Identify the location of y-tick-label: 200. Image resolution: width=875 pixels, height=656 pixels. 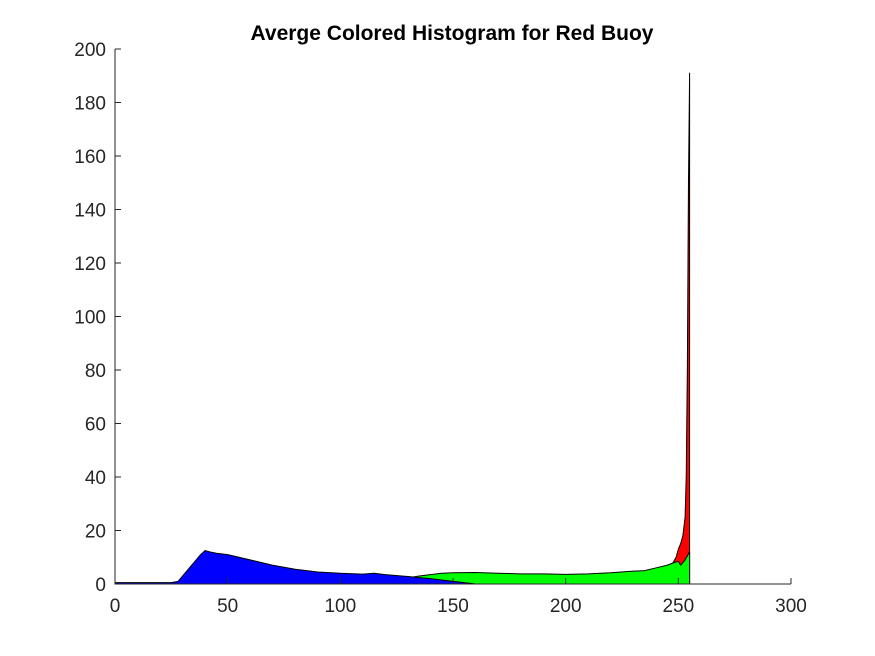
(90, 50).